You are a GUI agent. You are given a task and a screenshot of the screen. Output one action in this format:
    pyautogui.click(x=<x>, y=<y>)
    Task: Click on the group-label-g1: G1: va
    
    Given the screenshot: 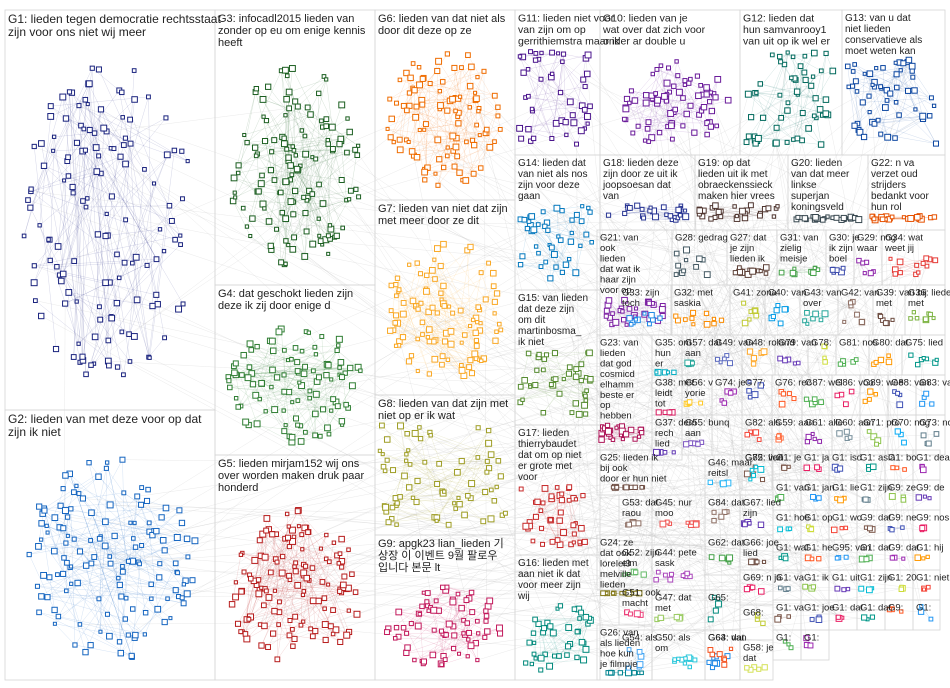 What is the action you would take?
    pyautogui.click(x=790, y=608)
    